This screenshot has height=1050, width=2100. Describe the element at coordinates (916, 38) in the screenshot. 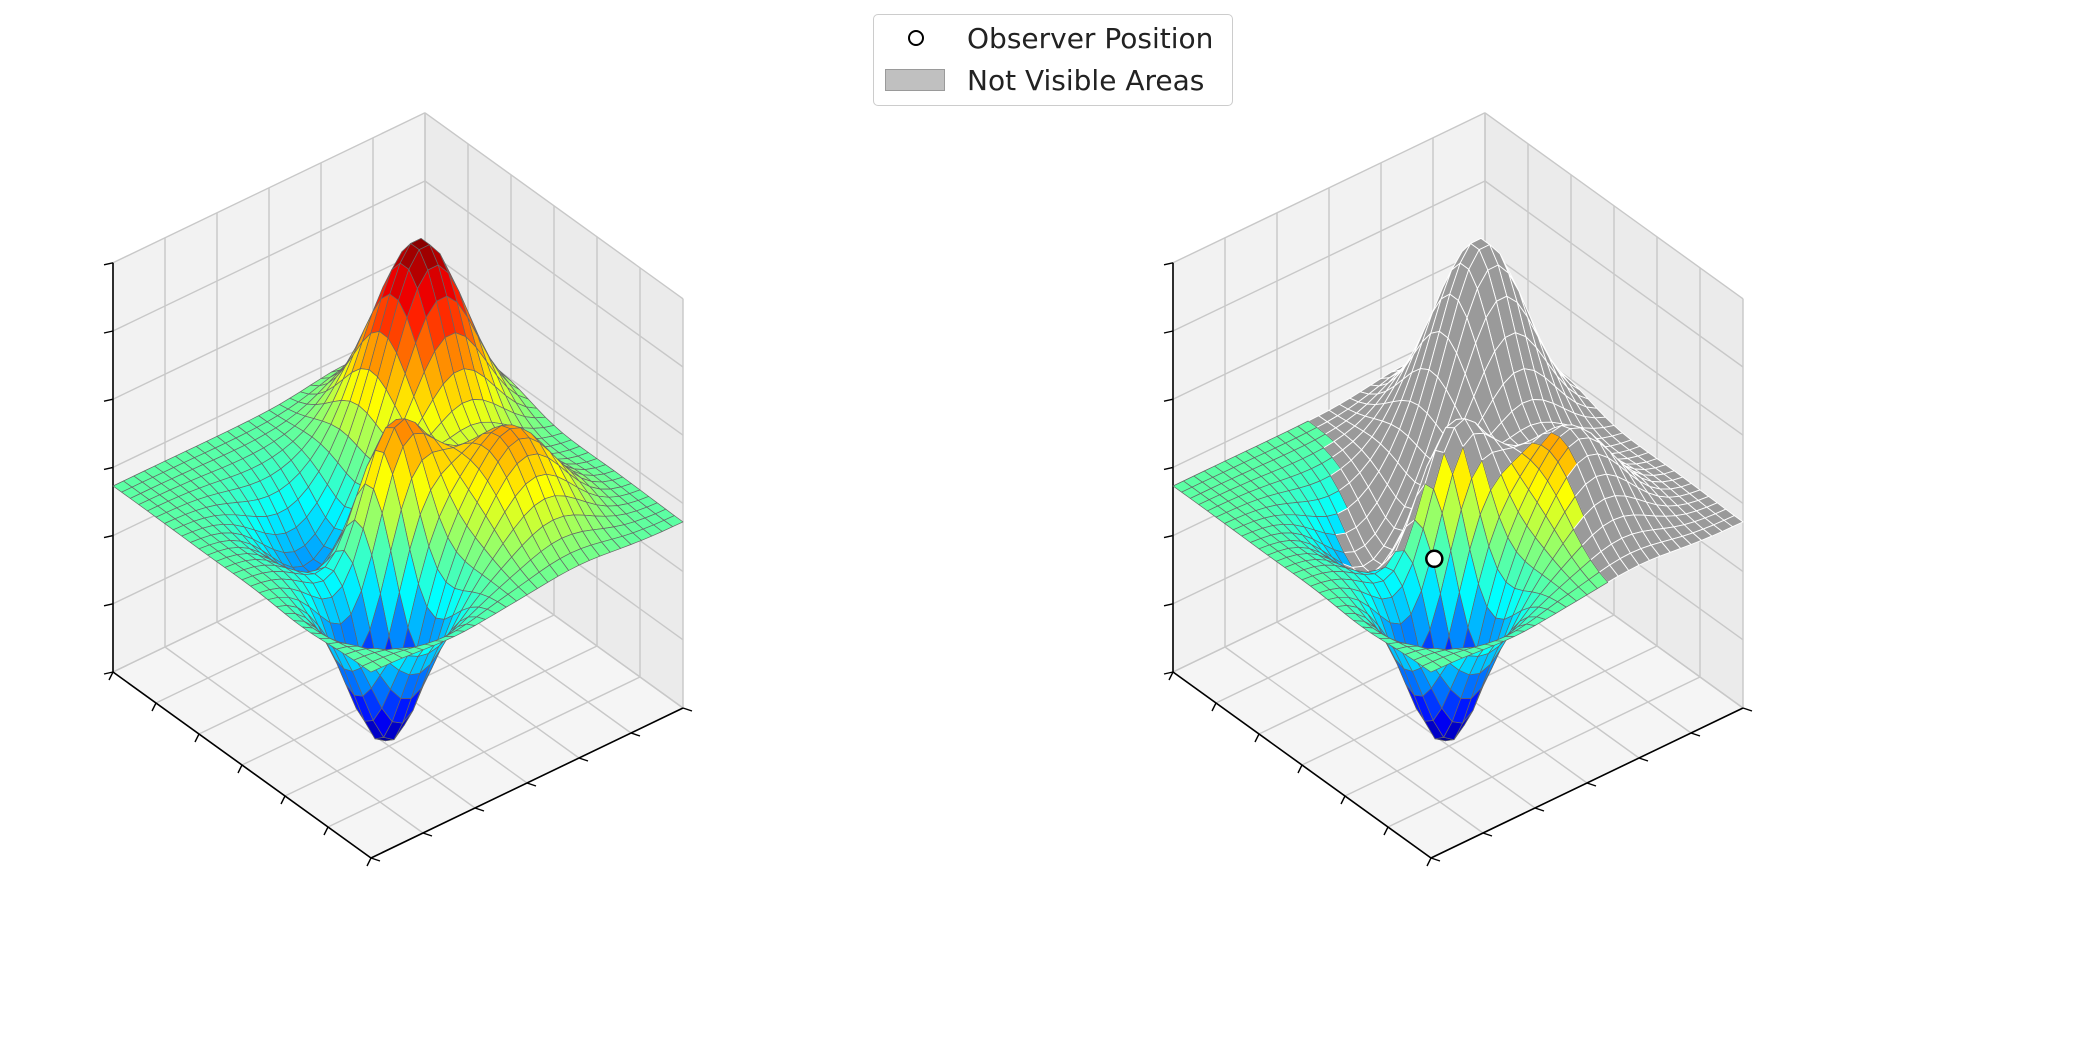

I see `observer-marker-icon` at that location.